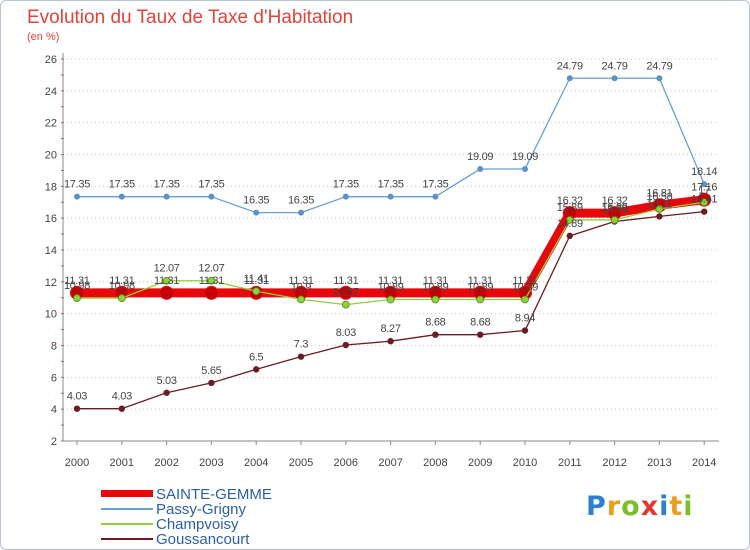 This screenshot has height=550, width=750. What do you see at coordinates (631, 506) in the screenshot?
I see `logo-letter: o` at bounding box center [631, 506].